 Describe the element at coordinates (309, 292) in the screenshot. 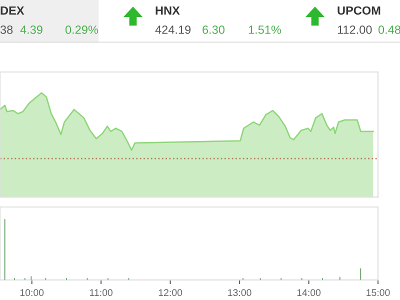

I see `x-tick-label: 14:00` at that location.